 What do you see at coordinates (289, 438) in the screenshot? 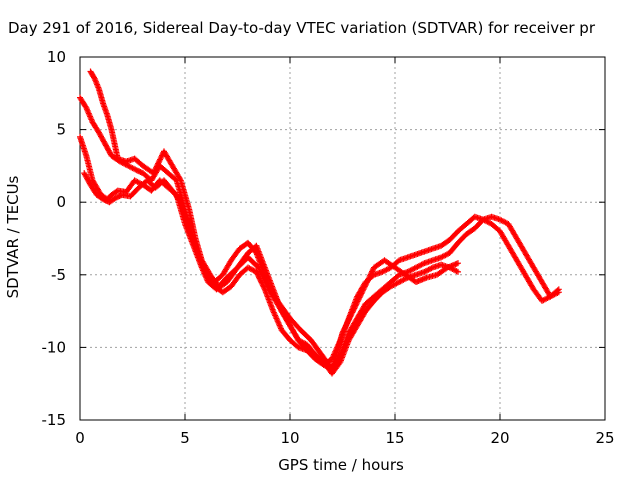
I see `x-tick-label: 10` at bounding box center [289, 438].